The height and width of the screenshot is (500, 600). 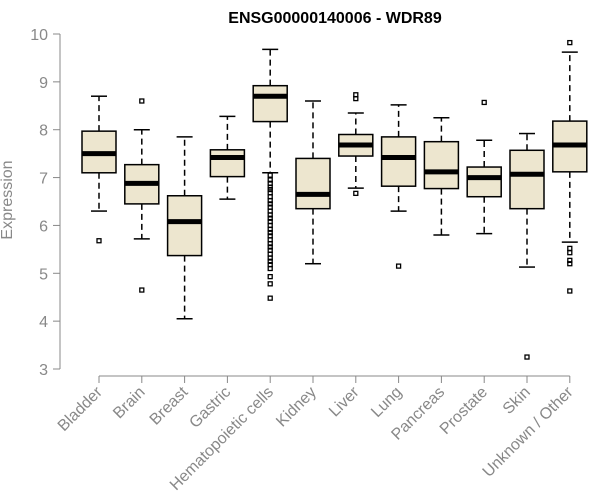 I want to click on y-tick-label: 9, so click(x=43, y=83).